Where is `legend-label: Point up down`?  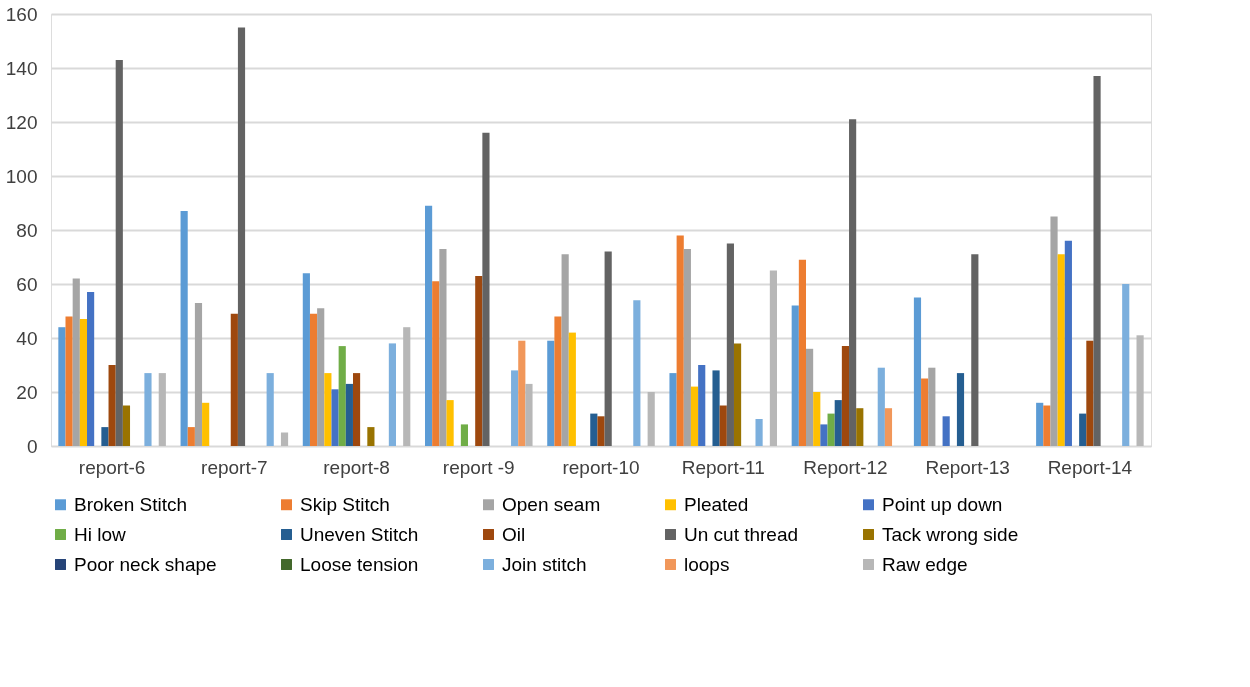 legend-label: Point up down is located at coordinates (942, 504).